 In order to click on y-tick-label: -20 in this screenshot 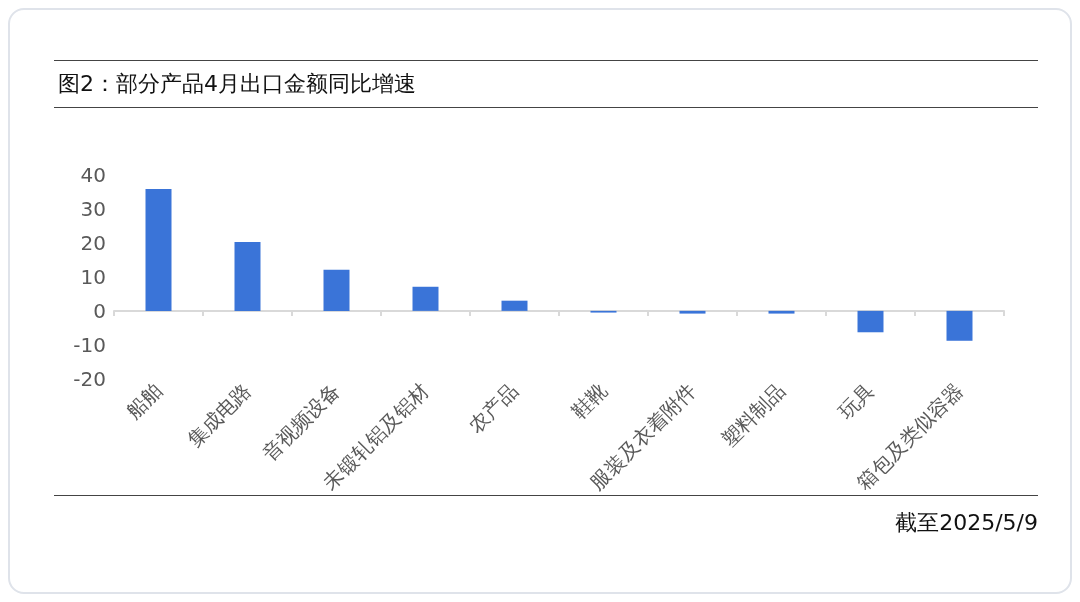, I will do `click(89, 378)`.